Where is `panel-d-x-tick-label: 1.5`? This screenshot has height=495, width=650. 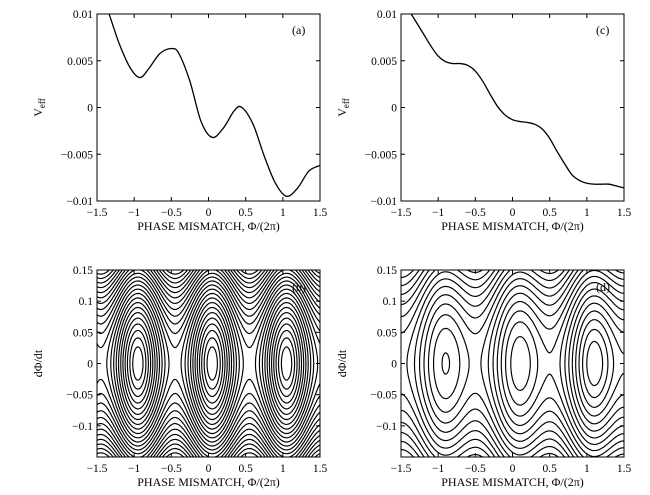 panel-d-x-tick-label: 1.5 is located at coordinates (624, 469).